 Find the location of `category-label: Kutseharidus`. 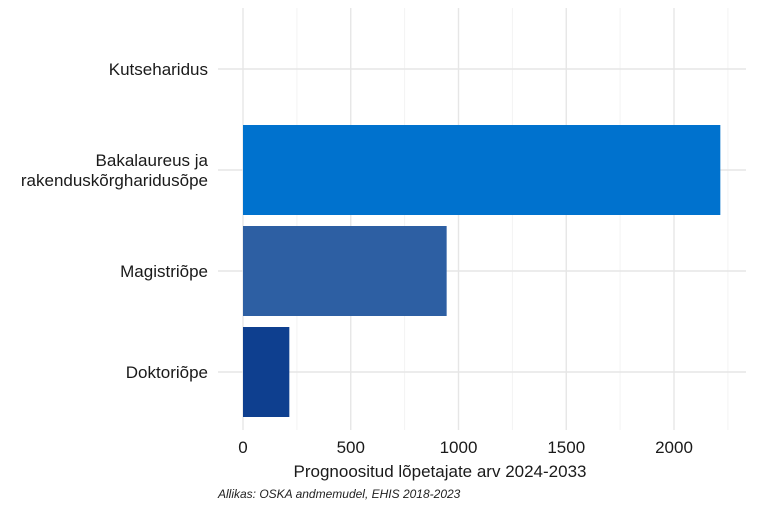

category-label: Kutseharidus is located at coordinates (158, 69).